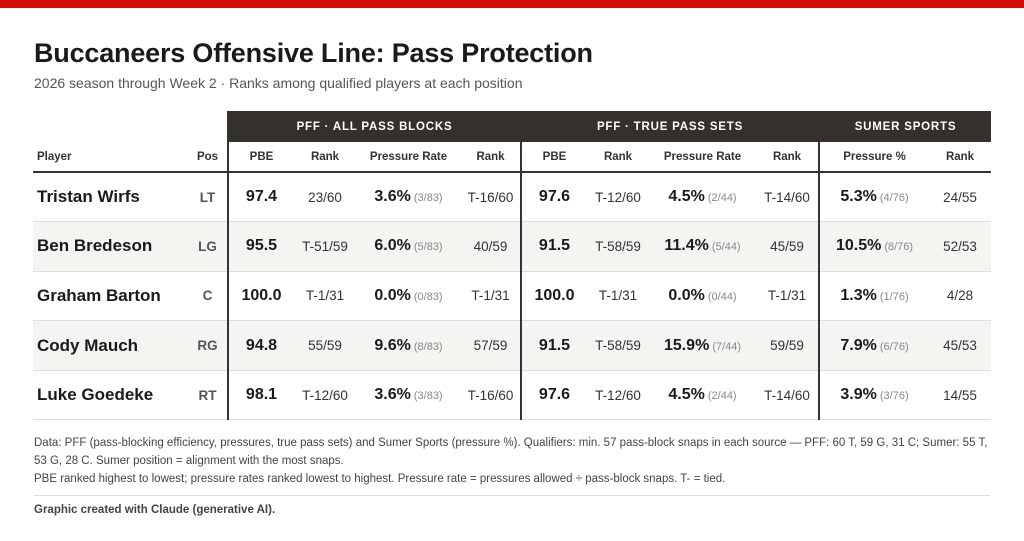 The image size is (1024, 541). What do you see at coordinates (428, 247) in the screenshot?
I see `all-pressure-count: (5/83)` at bounding box center [428, 247].